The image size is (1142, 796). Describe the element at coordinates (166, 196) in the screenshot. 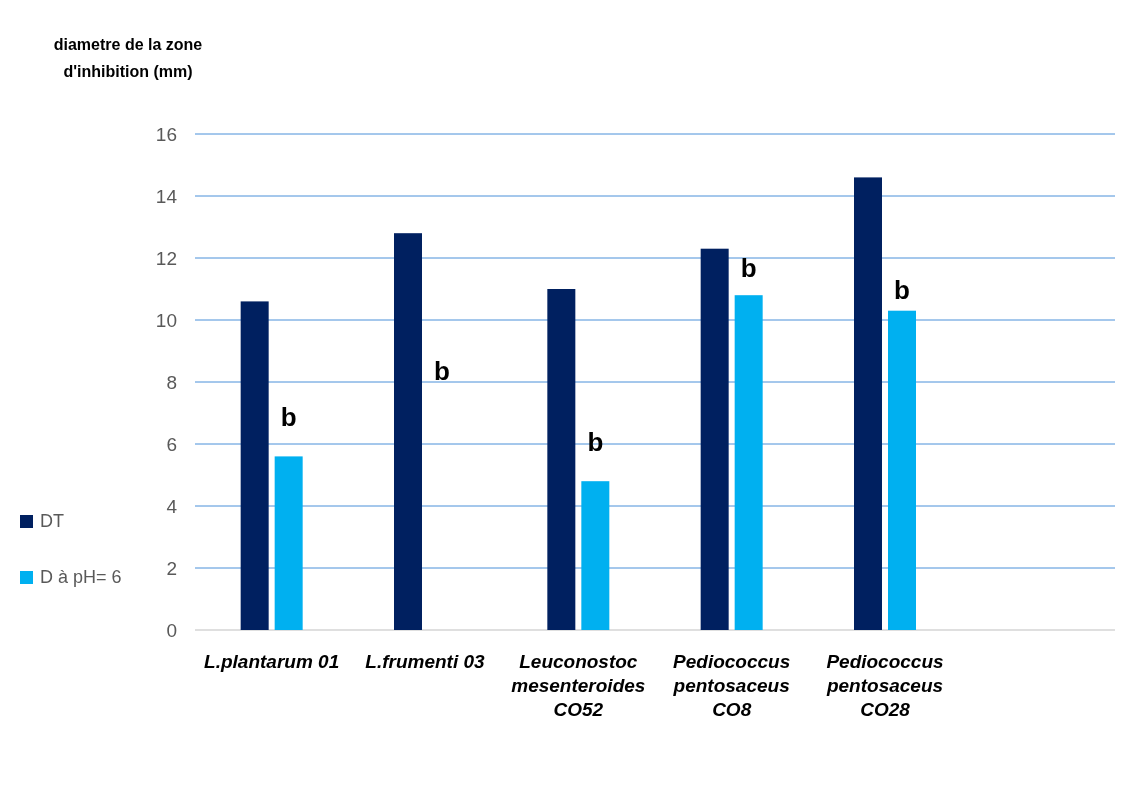

I see `y-tick-label: 14` at that location.